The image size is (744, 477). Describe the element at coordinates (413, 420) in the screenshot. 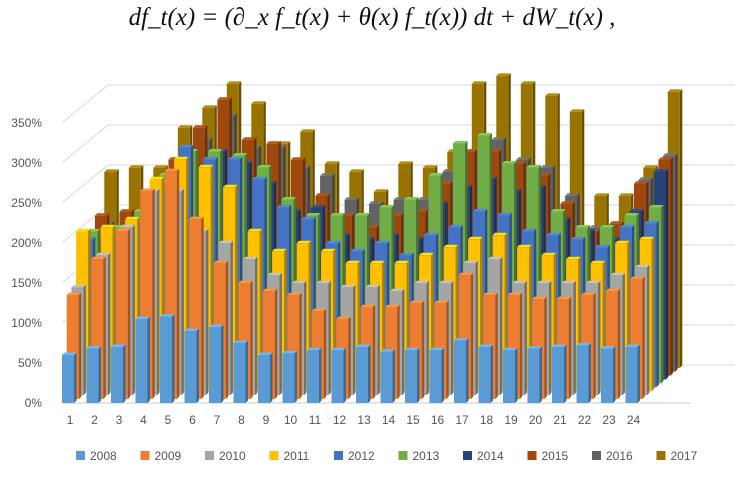

I see `x-tick-label: 15` at that location.